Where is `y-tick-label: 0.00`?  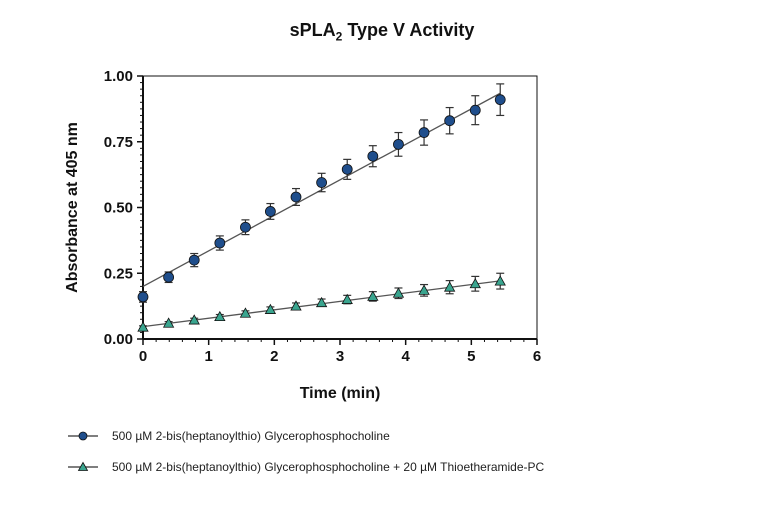 y-tick-label: 0.00 is located at coordinates (118, 339).